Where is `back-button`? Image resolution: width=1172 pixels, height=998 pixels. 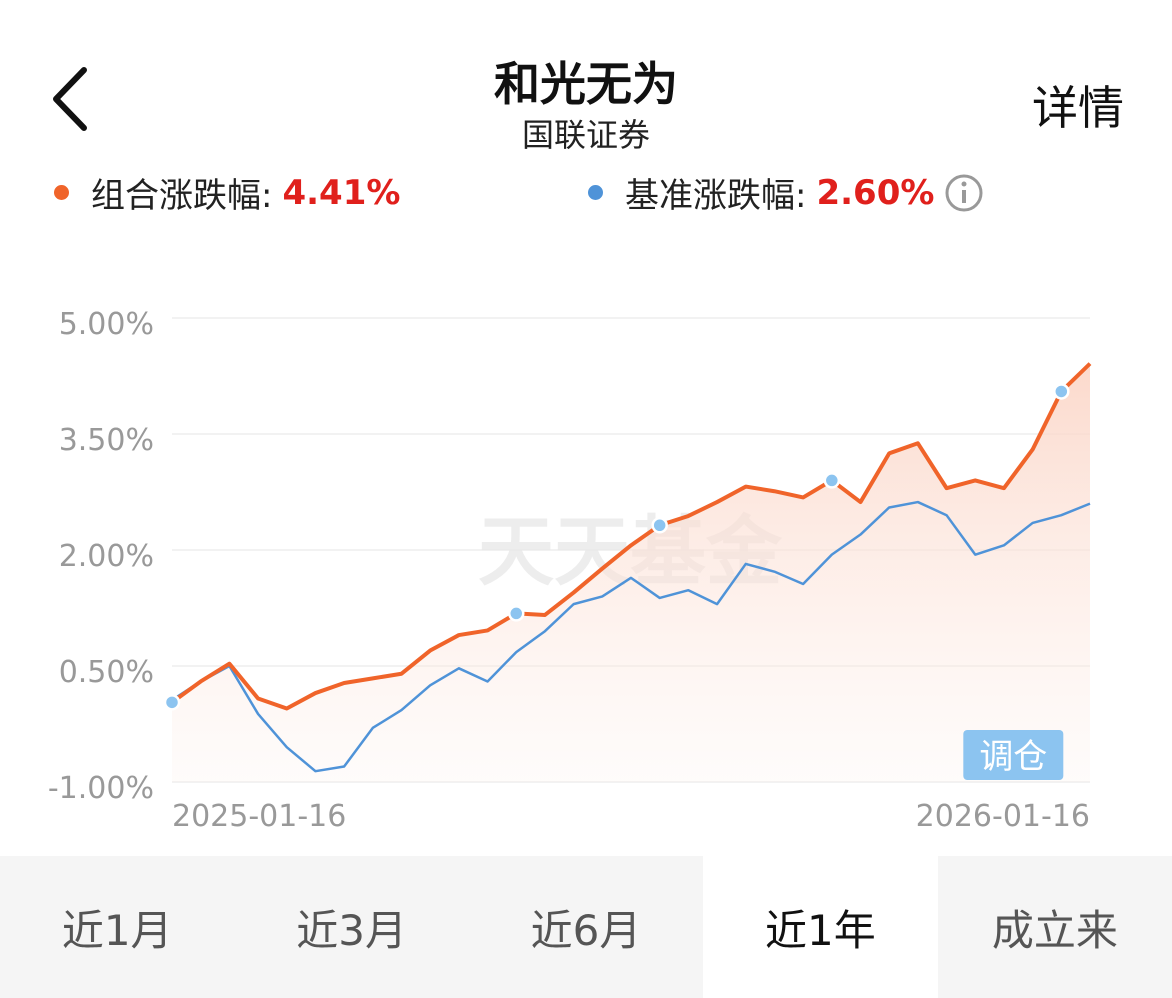 back-button is located at coordinates (70, 99).